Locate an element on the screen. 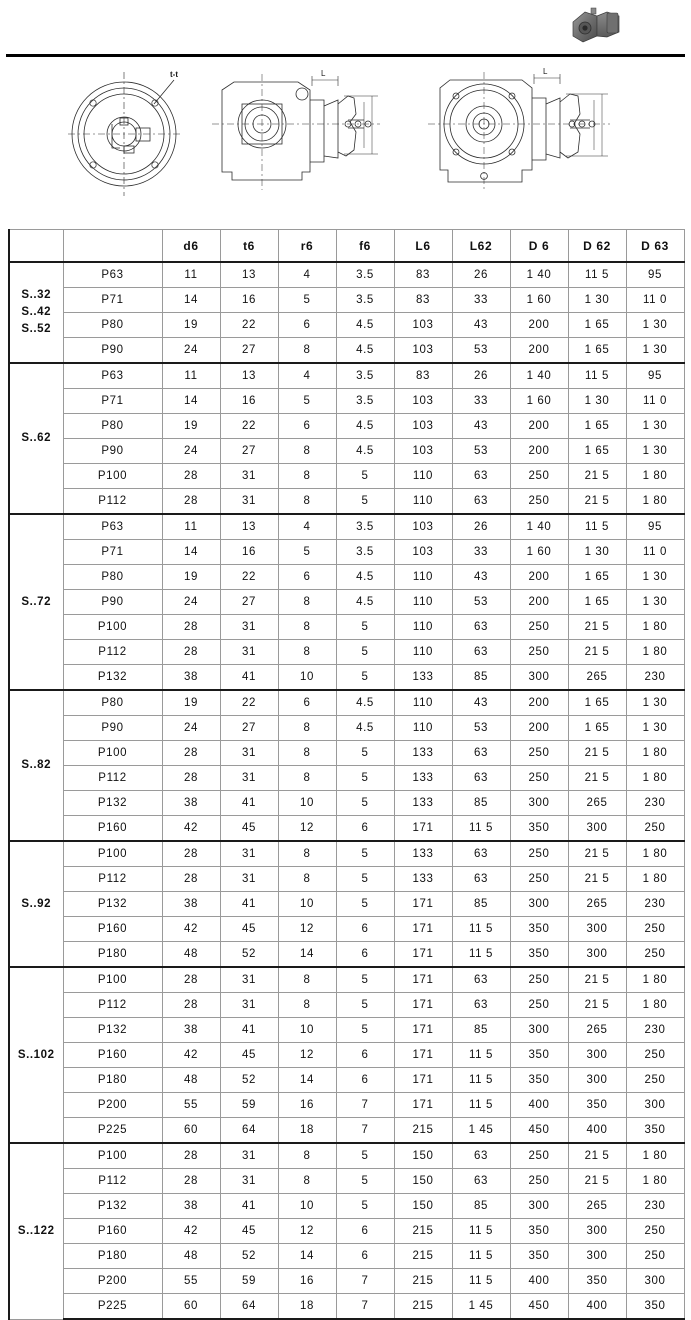 Image resolution: width=691 pixels, height=1320 pixels. value-cell-t6: 59 is located at coordinates (249, 1105).